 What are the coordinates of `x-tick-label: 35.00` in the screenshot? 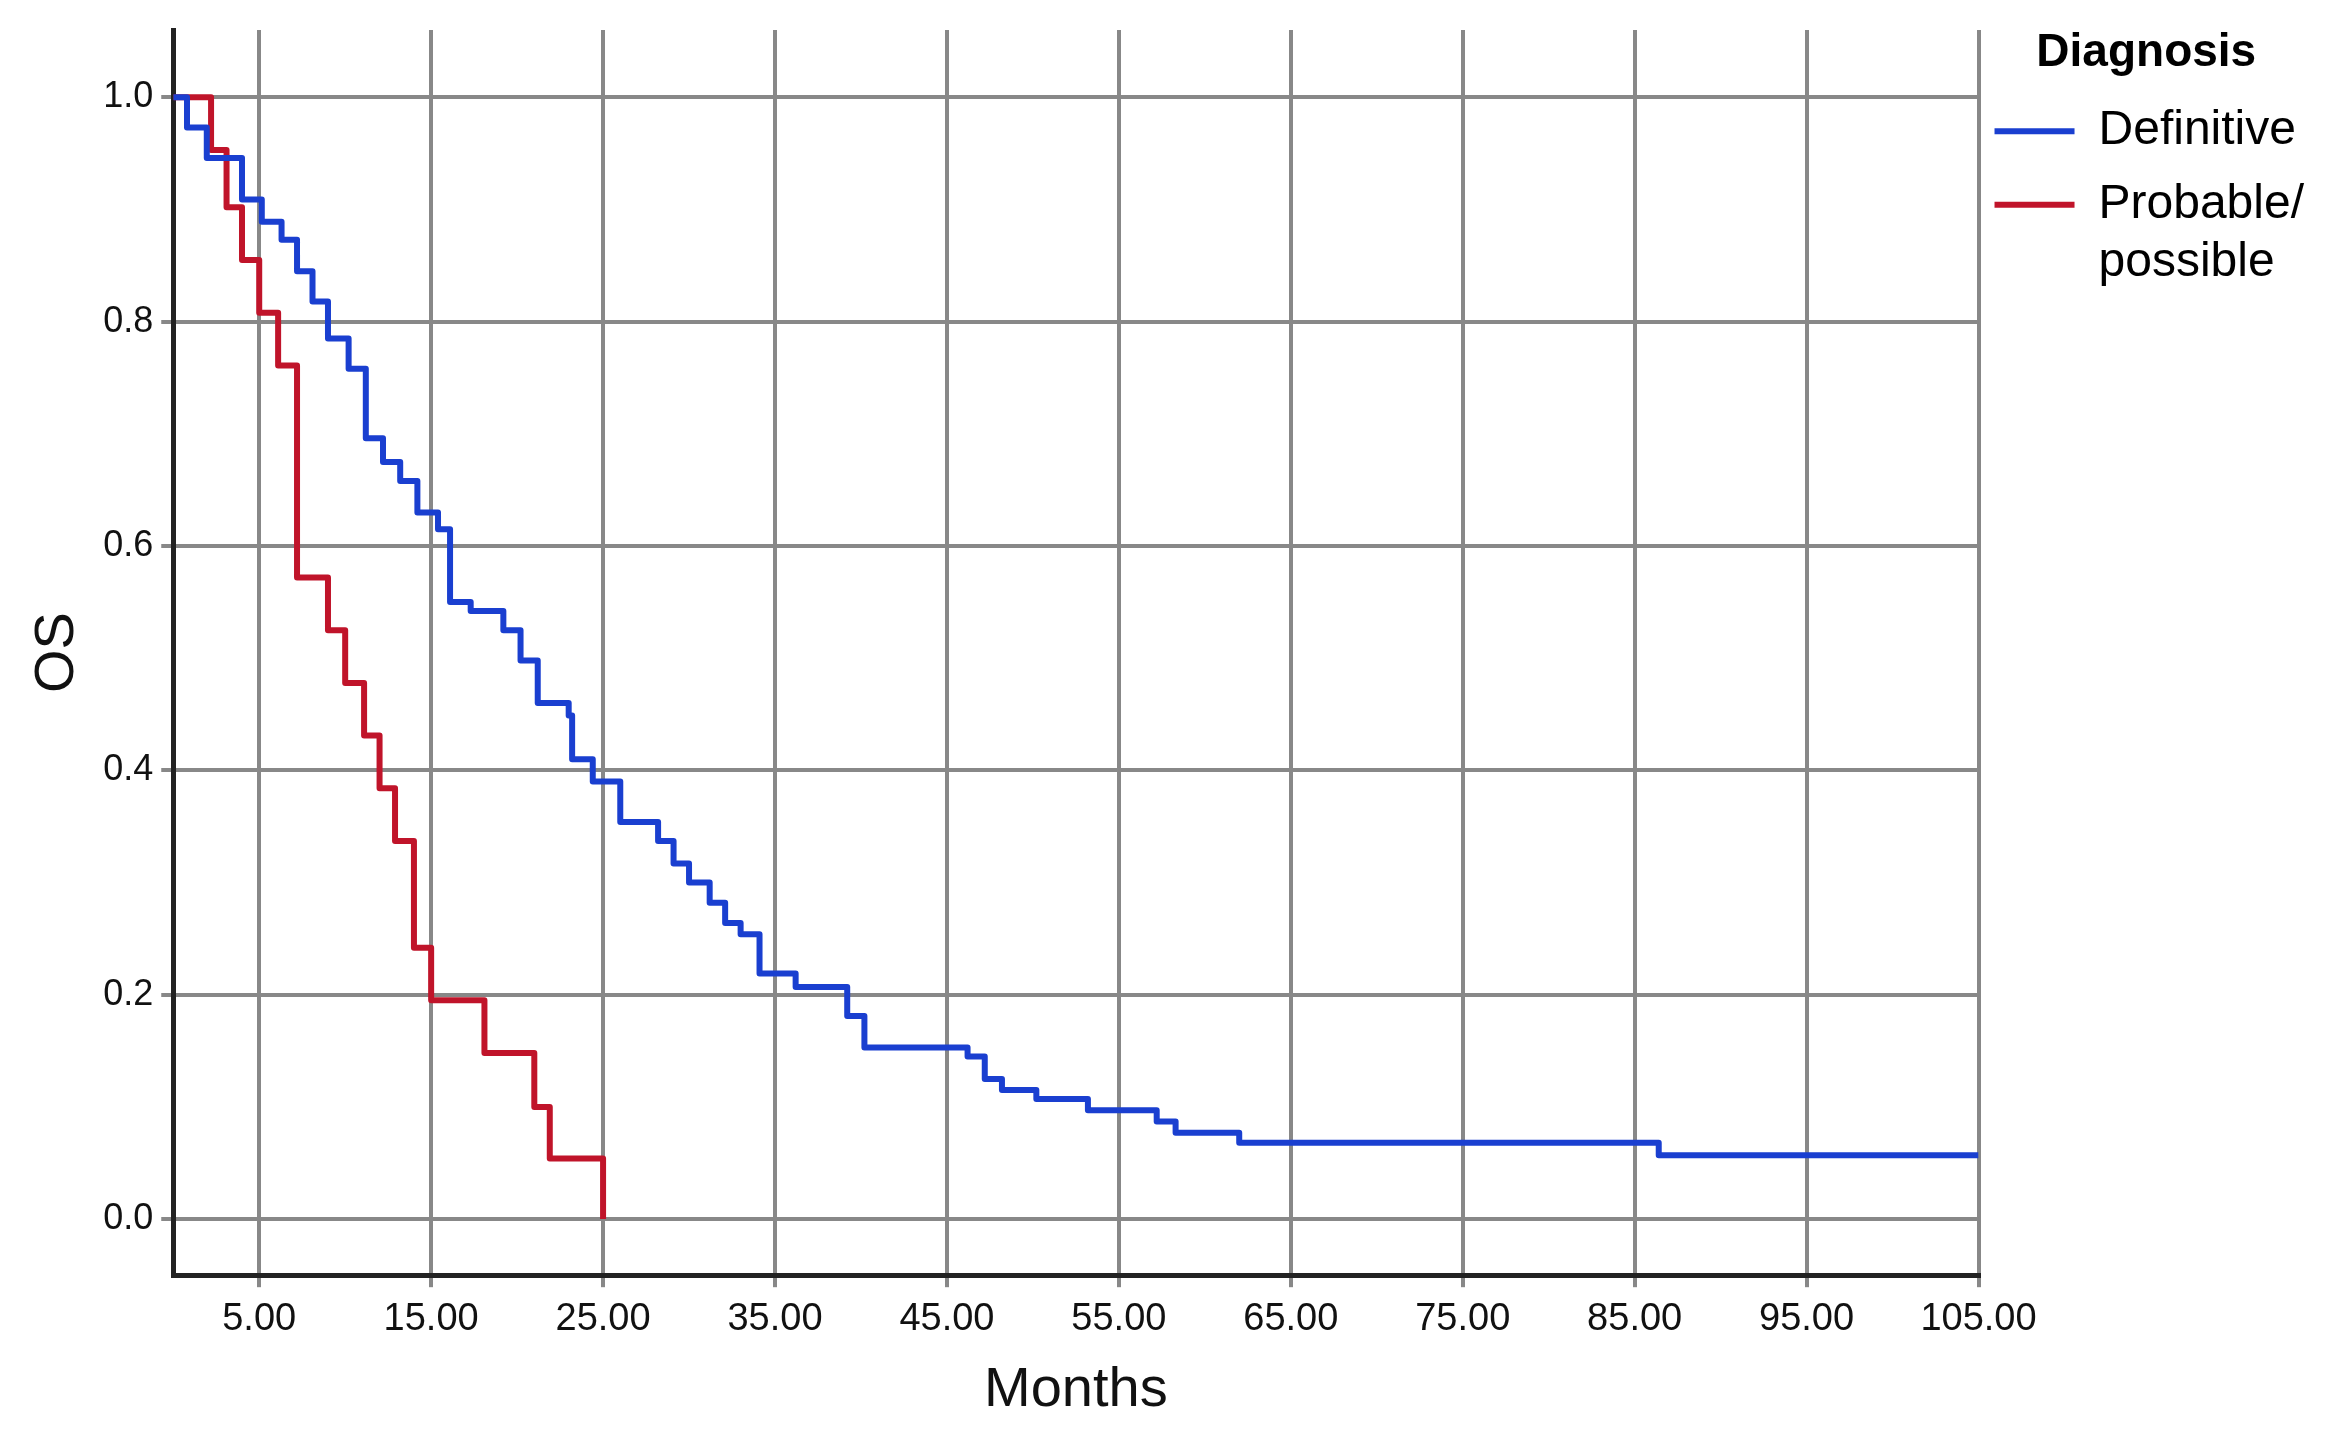 It's located at (775, 1317).